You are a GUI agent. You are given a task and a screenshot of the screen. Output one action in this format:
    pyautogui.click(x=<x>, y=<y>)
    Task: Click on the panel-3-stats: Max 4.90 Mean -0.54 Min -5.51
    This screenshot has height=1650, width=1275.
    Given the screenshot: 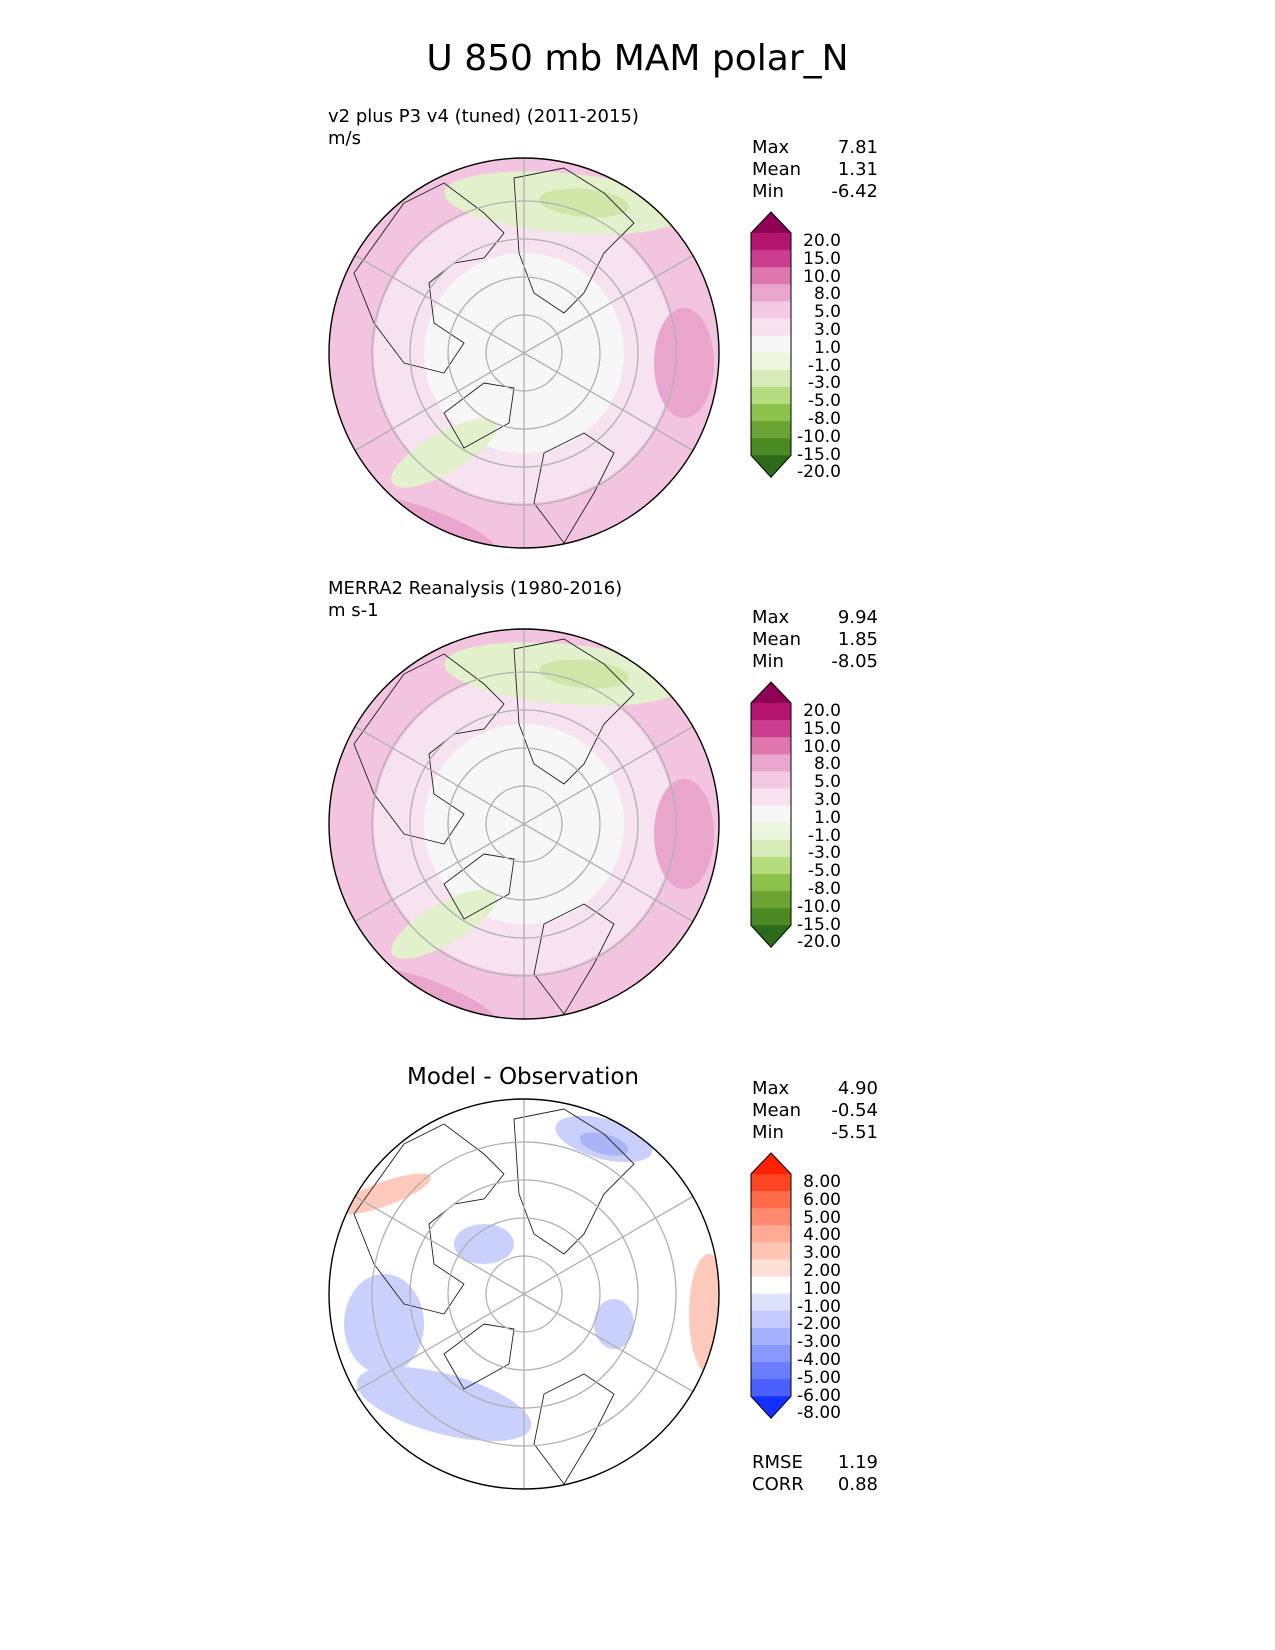 What is the action you would take?
    pyautogui.click(x=815, y=1111)
    